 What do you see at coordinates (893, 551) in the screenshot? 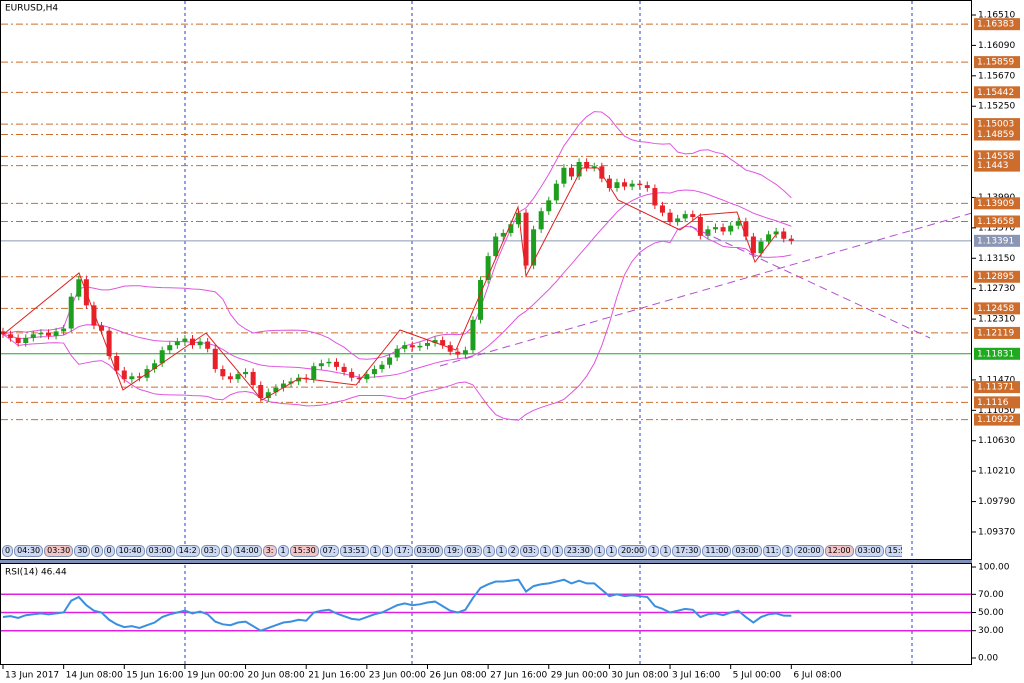
I see `event-label: 15:55` at bounding box center [893, 551].